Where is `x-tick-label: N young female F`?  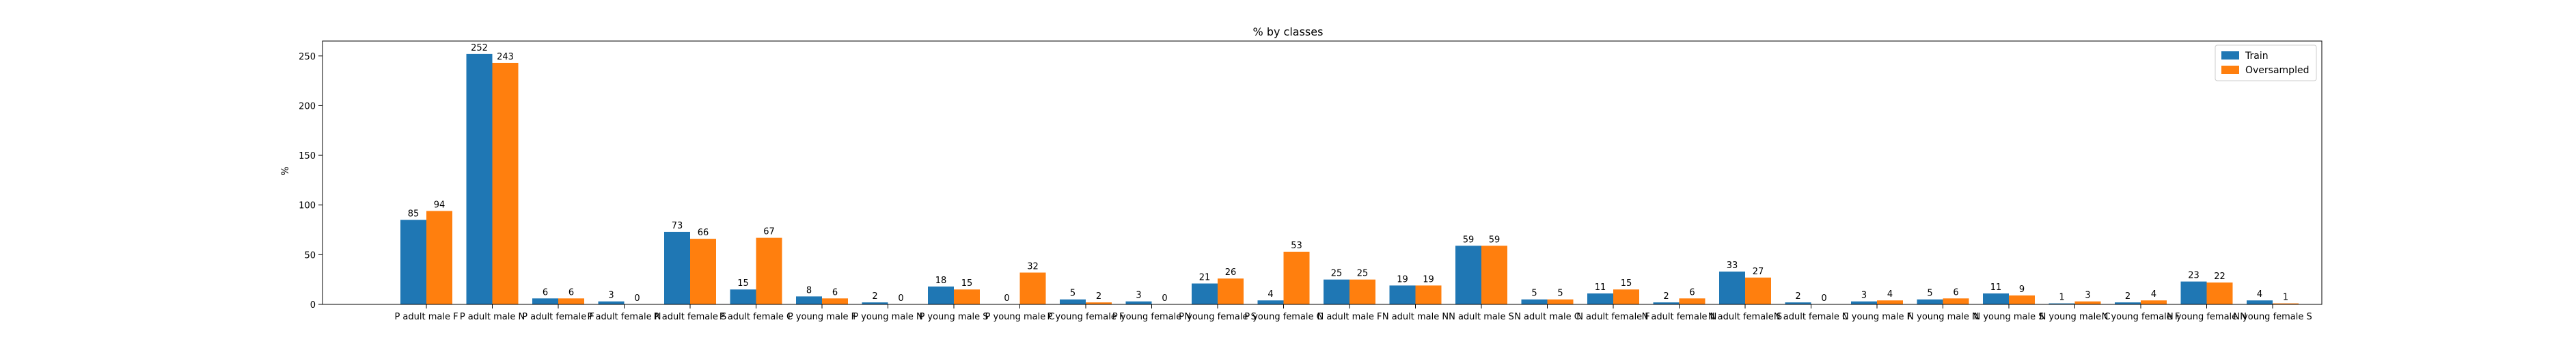 x-tick-label: N young female F is located at coordinates (2141, 317).